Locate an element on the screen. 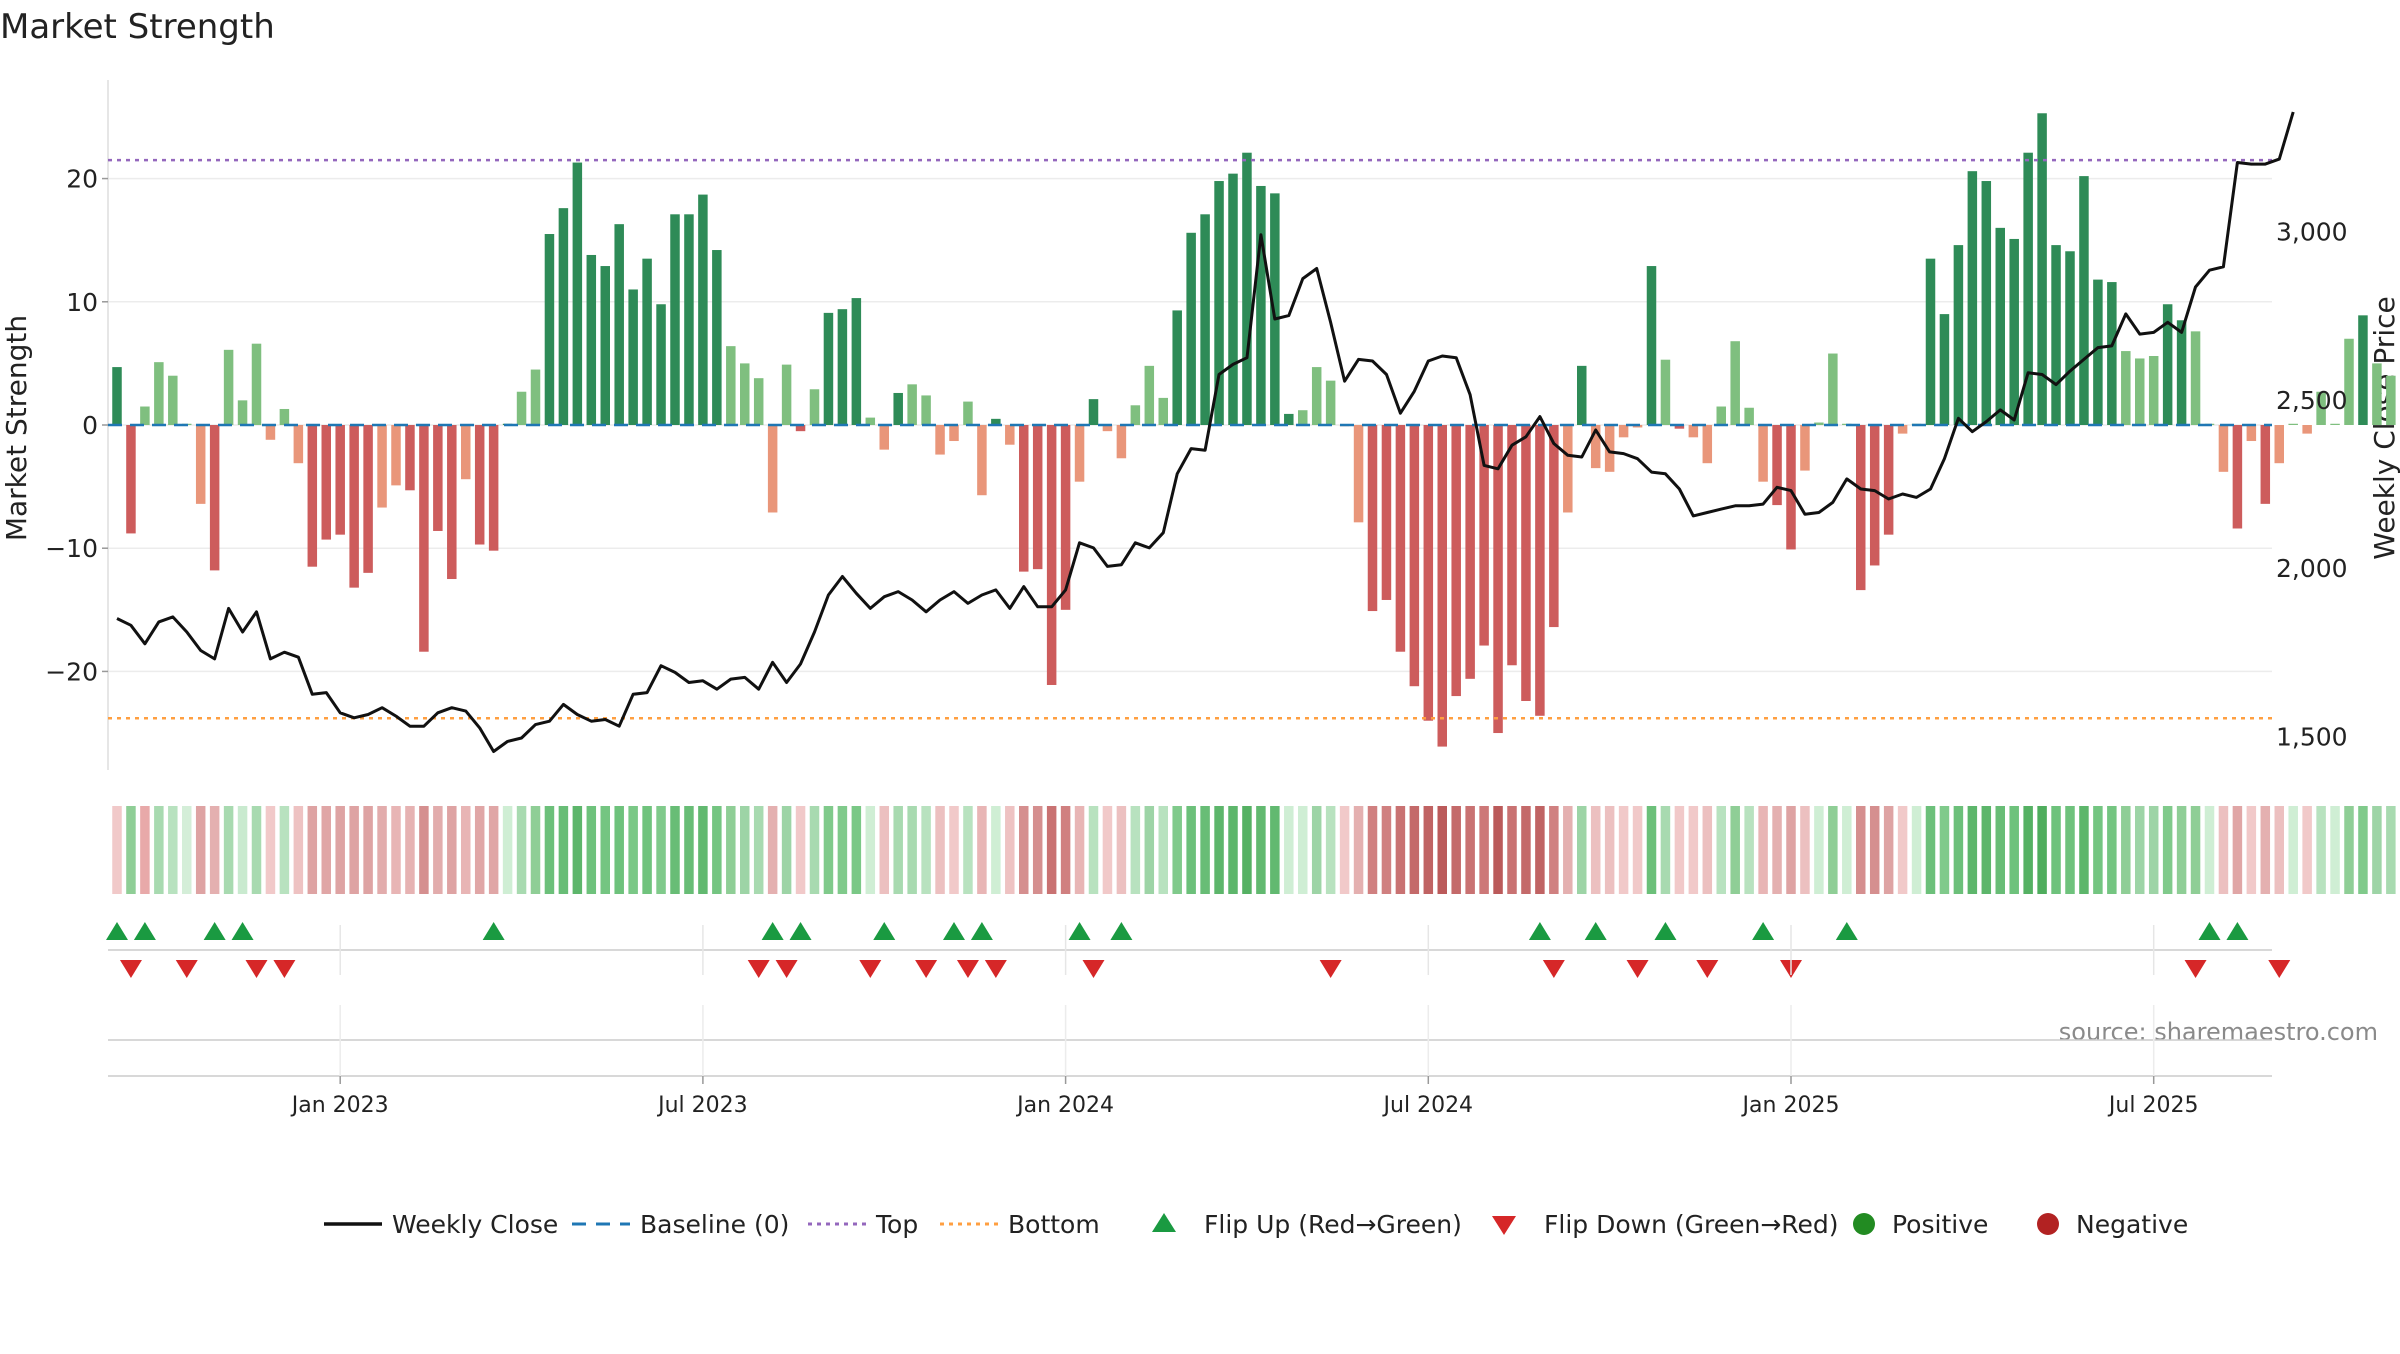 This screenshot has height=1354, width=2400. strength-band is located at coordinates (1254, 850).